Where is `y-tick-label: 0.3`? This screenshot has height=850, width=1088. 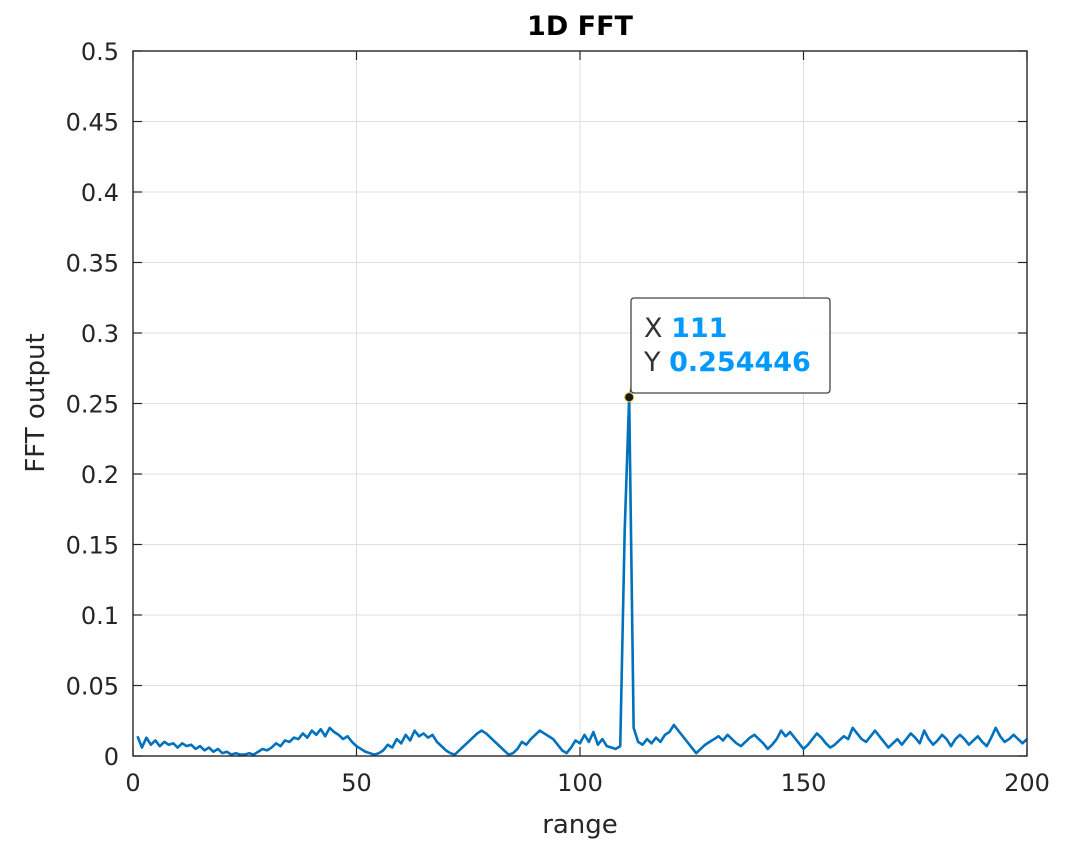
y-tick-label: 0.3 is located at coordinates (100, 334).